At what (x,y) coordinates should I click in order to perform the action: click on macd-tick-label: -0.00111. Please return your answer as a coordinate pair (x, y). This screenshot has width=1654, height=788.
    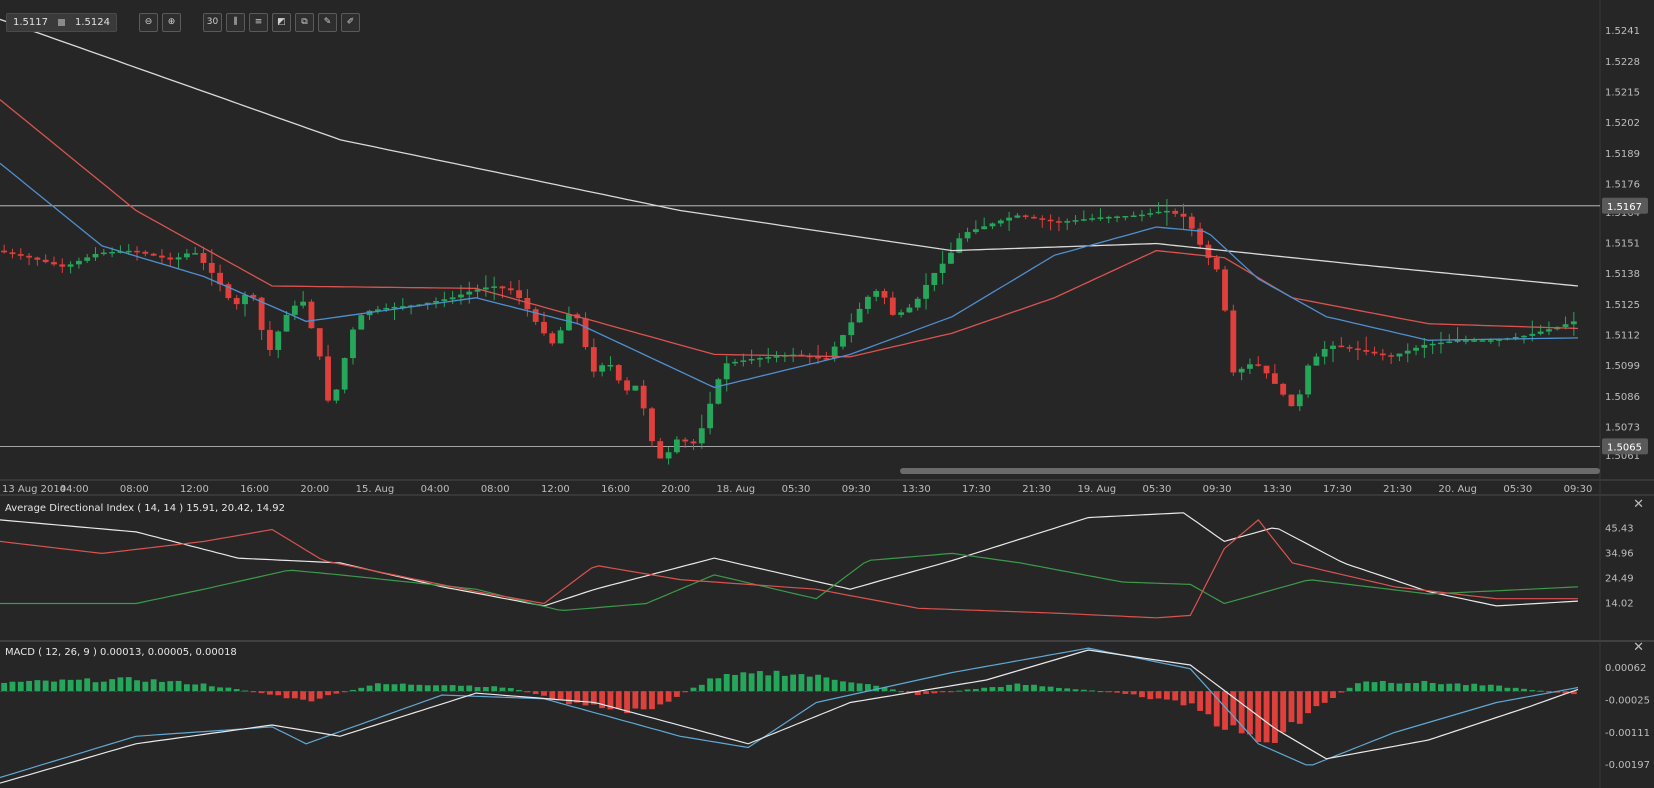
    Looking at the image, I should click on (1627, 733).